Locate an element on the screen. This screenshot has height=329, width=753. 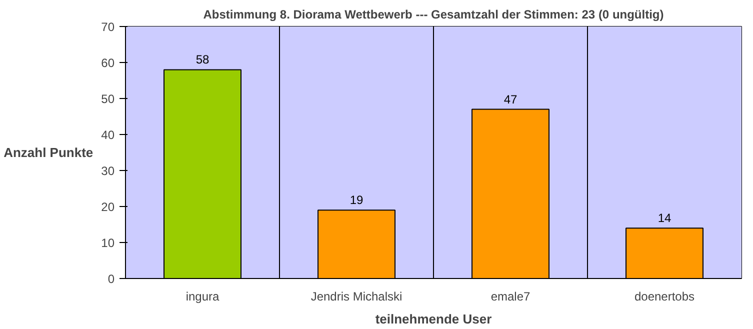
x-tick-label: Jendris Michalski is located at coordinates (356, 297).